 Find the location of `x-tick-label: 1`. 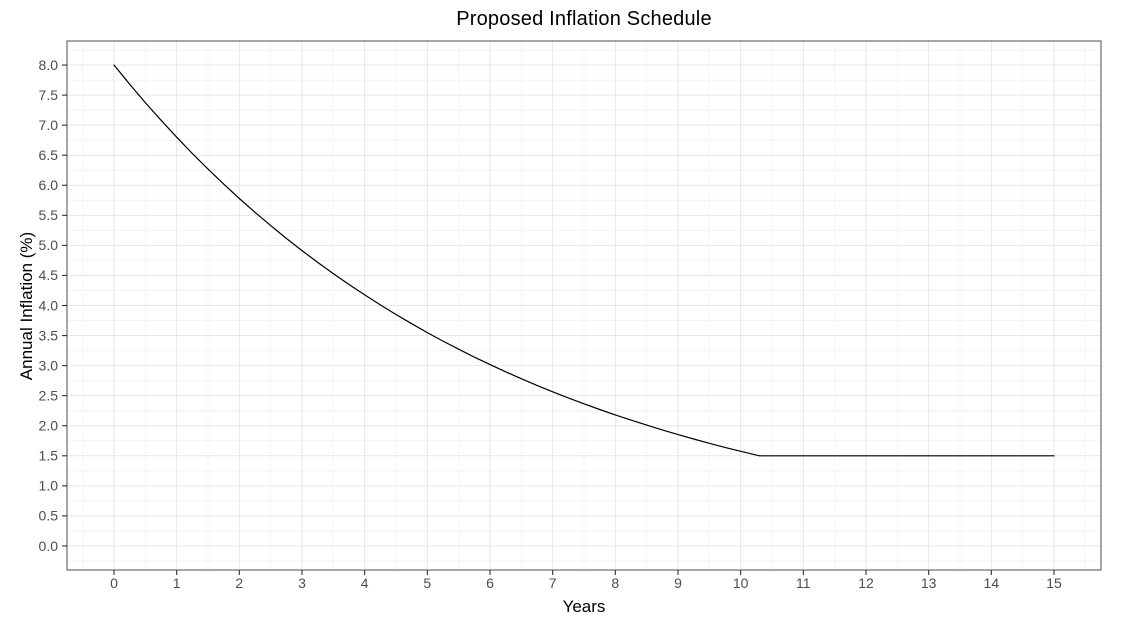

x-tick-label: 1 is located at coordinates (177, 583).